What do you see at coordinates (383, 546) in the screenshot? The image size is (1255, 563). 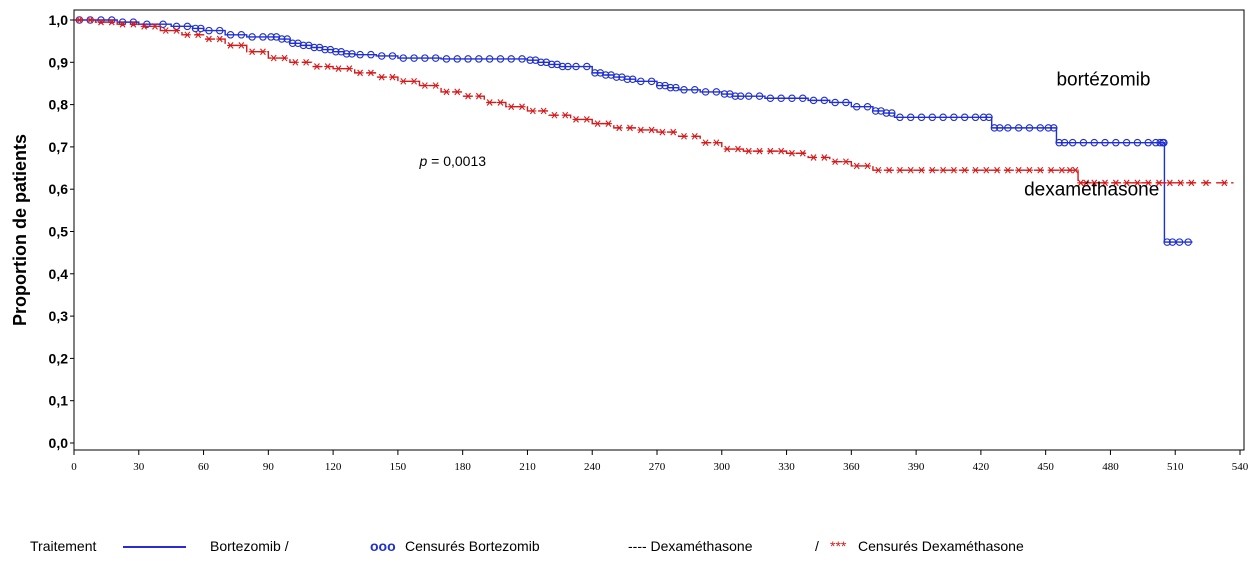 I see `legend-censor-b-marker: ooo` at bounding box center [383, 546].